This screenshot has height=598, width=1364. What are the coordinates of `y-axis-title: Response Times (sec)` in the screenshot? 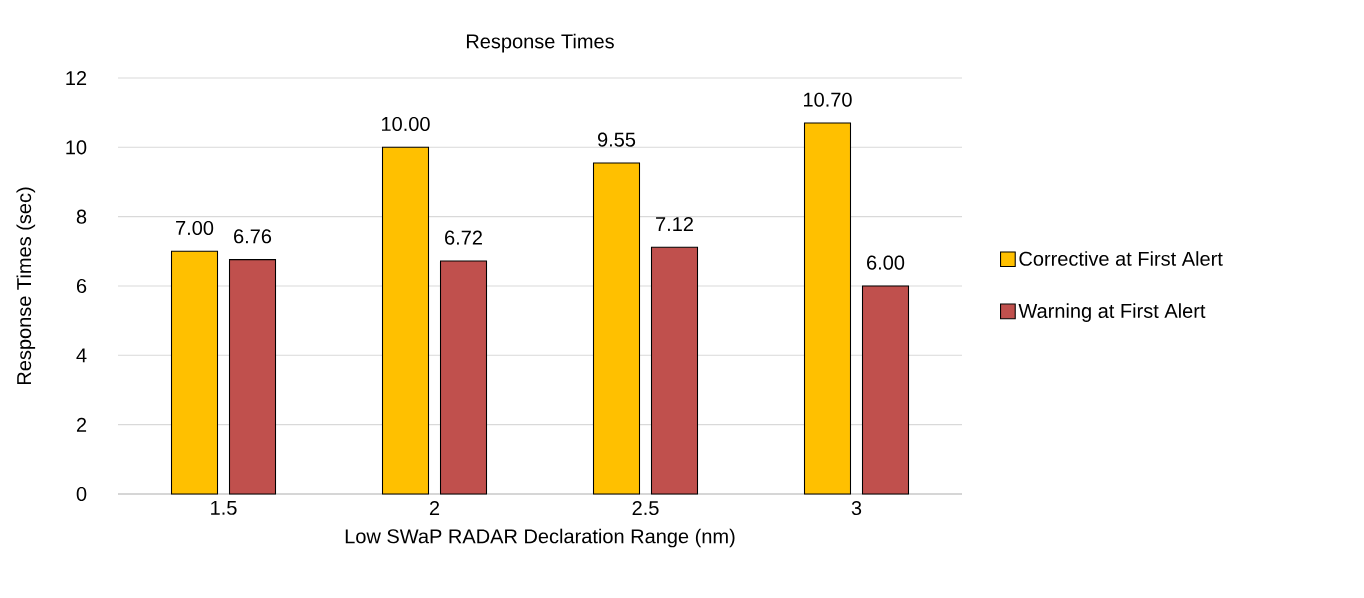 It's located at (26, 286).